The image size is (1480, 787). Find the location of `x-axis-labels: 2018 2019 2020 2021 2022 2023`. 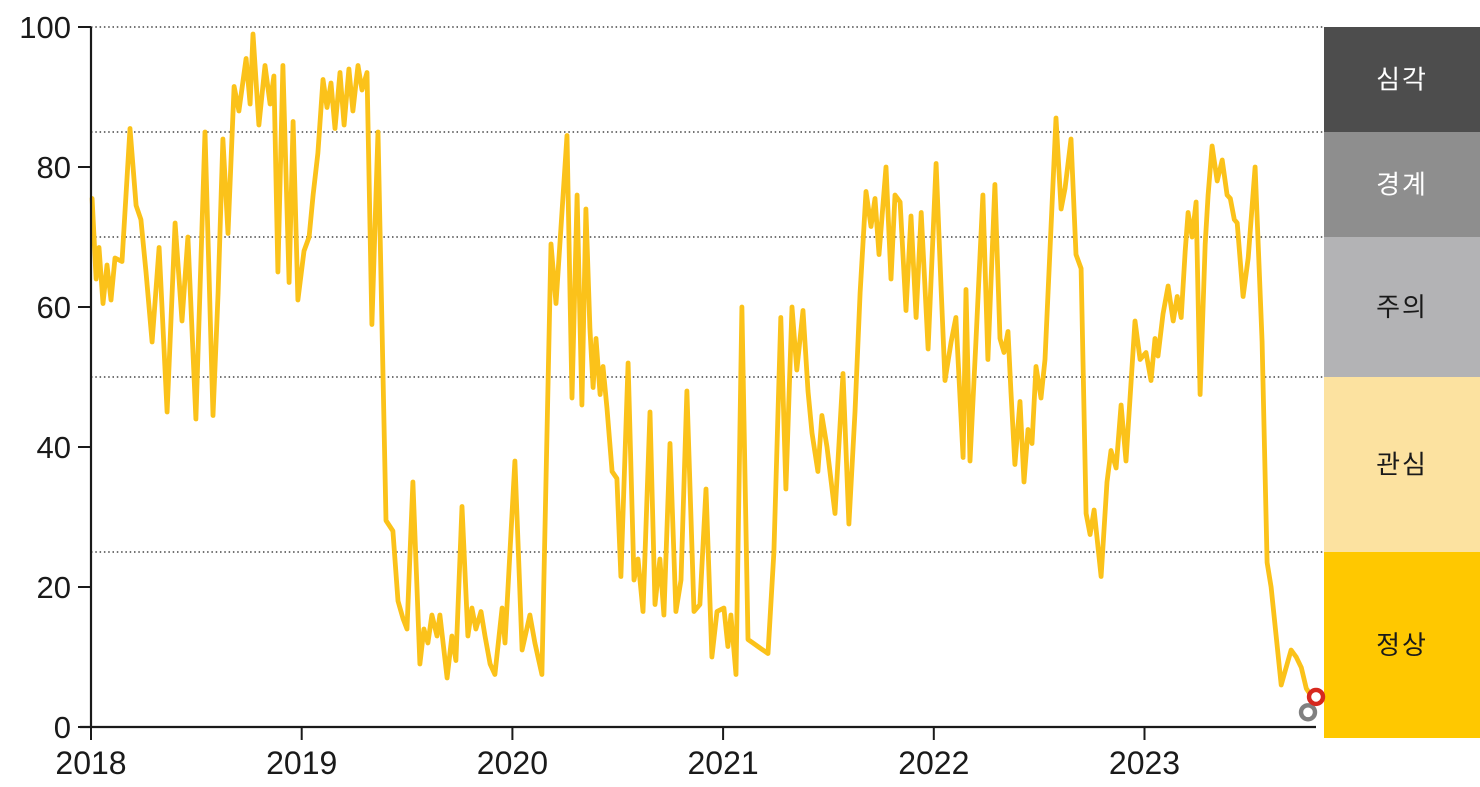

x-axis-labels: 2018 2019 2020 2021 2022 2023 is located at coordinates (617, 763).